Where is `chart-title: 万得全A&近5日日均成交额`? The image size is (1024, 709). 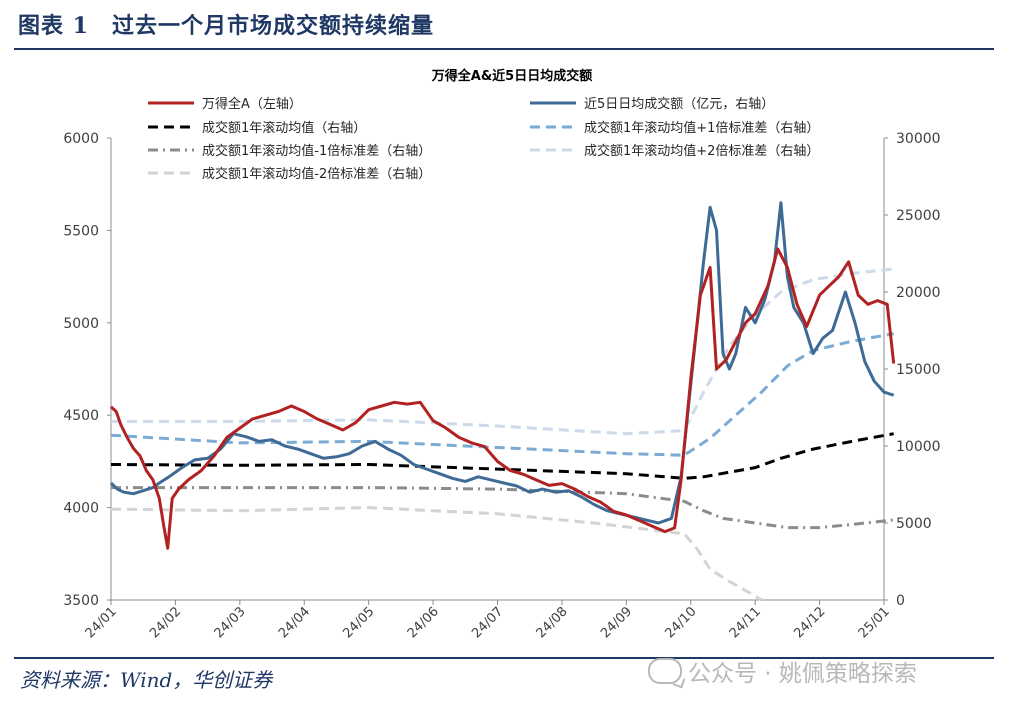 chart-title: 万得全A&近5日日均成交额 is located at coordinates (511, 76).